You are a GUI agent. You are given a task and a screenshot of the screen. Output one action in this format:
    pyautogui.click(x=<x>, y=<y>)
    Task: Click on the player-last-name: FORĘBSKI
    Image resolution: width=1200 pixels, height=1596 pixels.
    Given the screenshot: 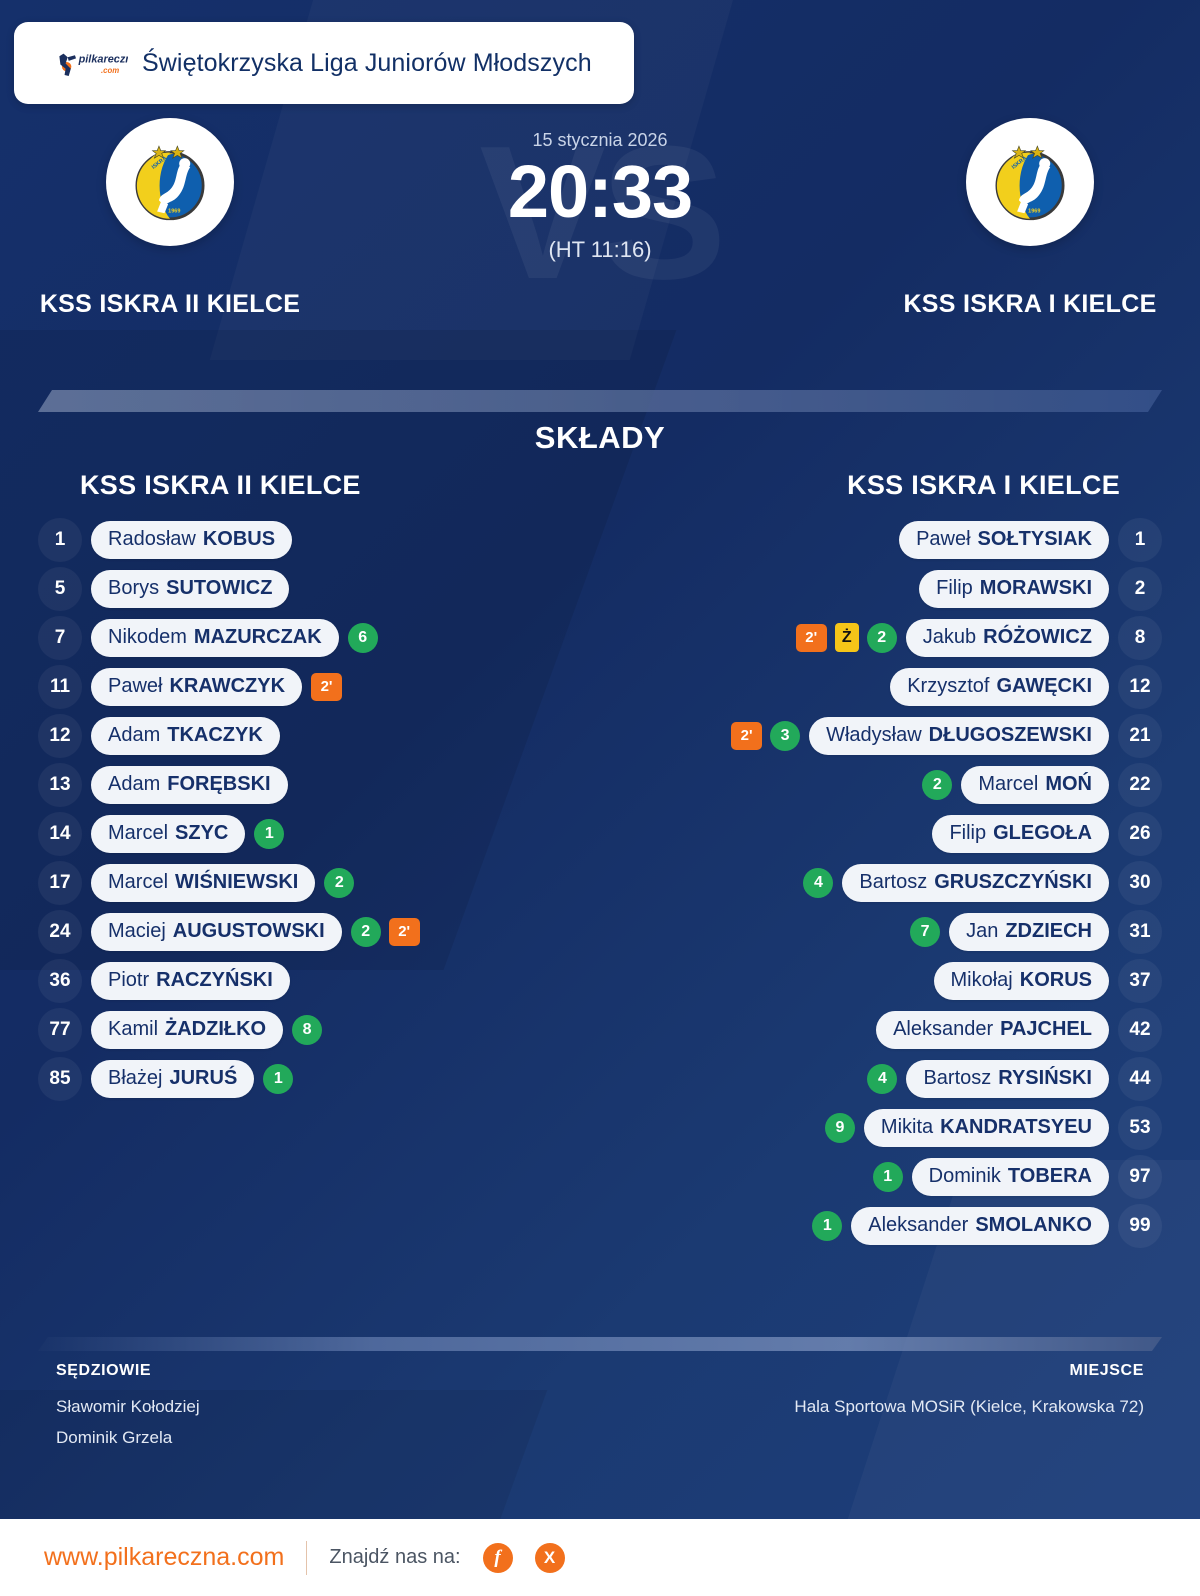 What is the action you would take?
    pyautogui.click(x=219, y=784)
    